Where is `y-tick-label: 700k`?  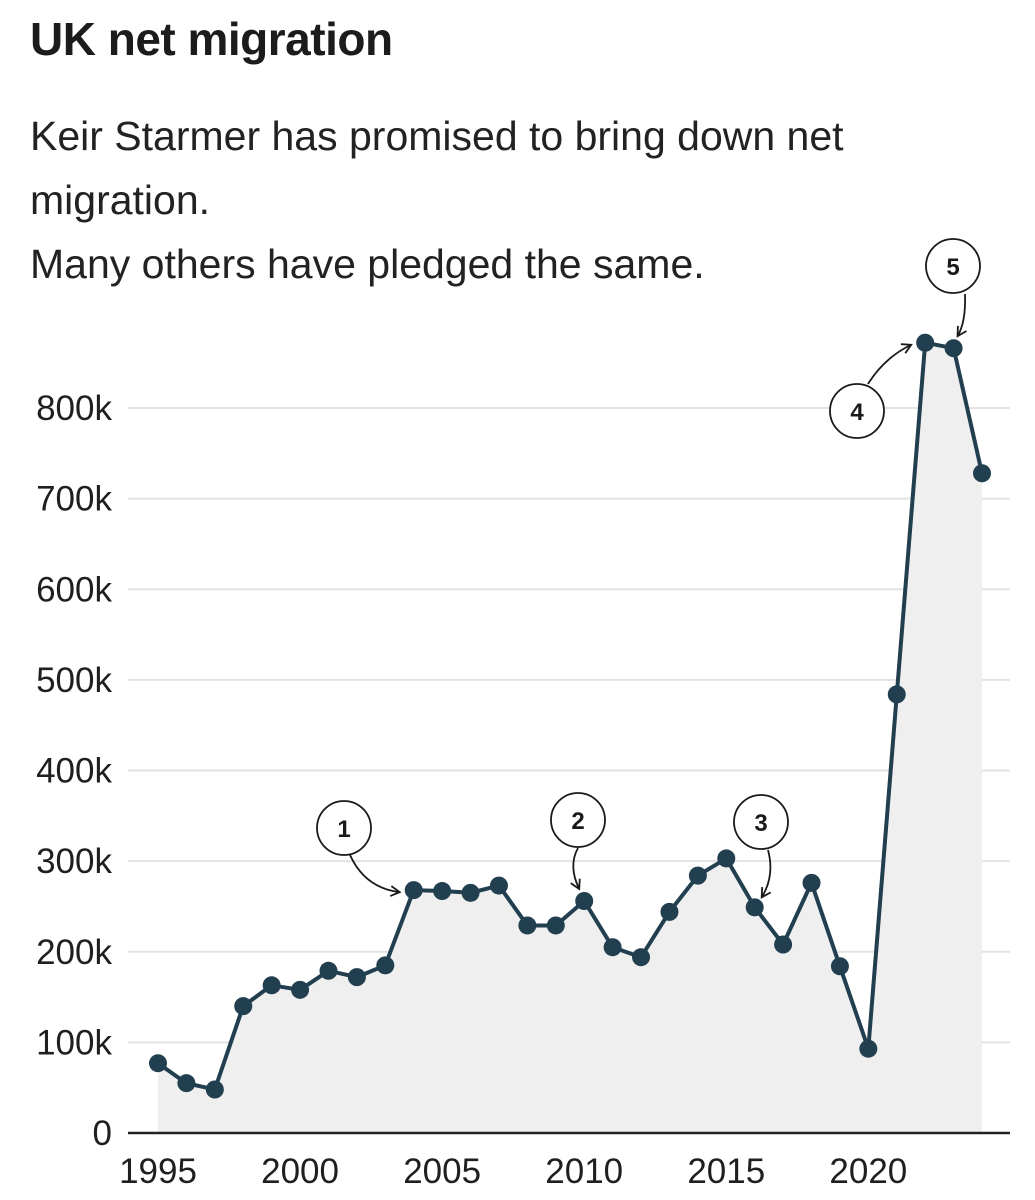 y-tick-label: 700k is located at coordinates (74, 499).